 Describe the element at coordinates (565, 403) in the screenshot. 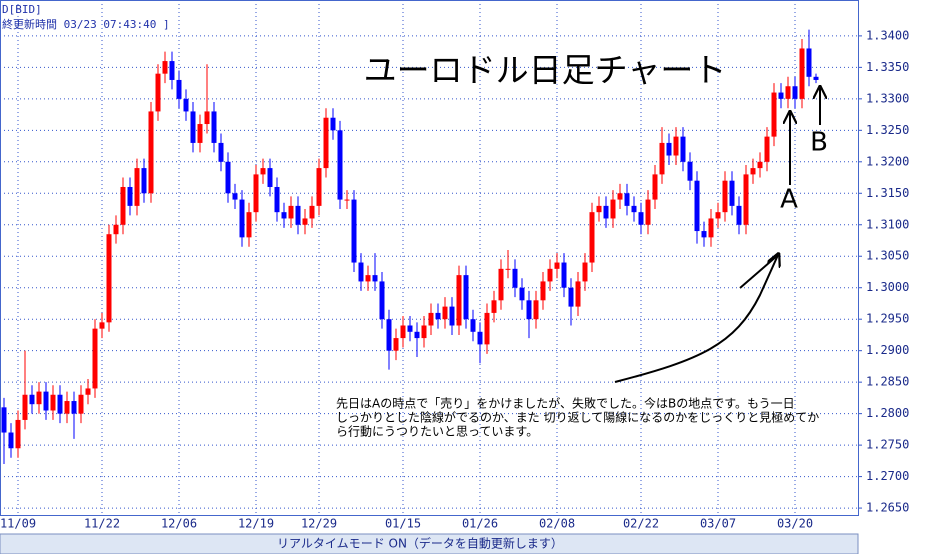

I see `annotation-line: 先日はAの時点で「売り」をかけましたが、失敗でした。今はBの地点です。もう一日` at that location.